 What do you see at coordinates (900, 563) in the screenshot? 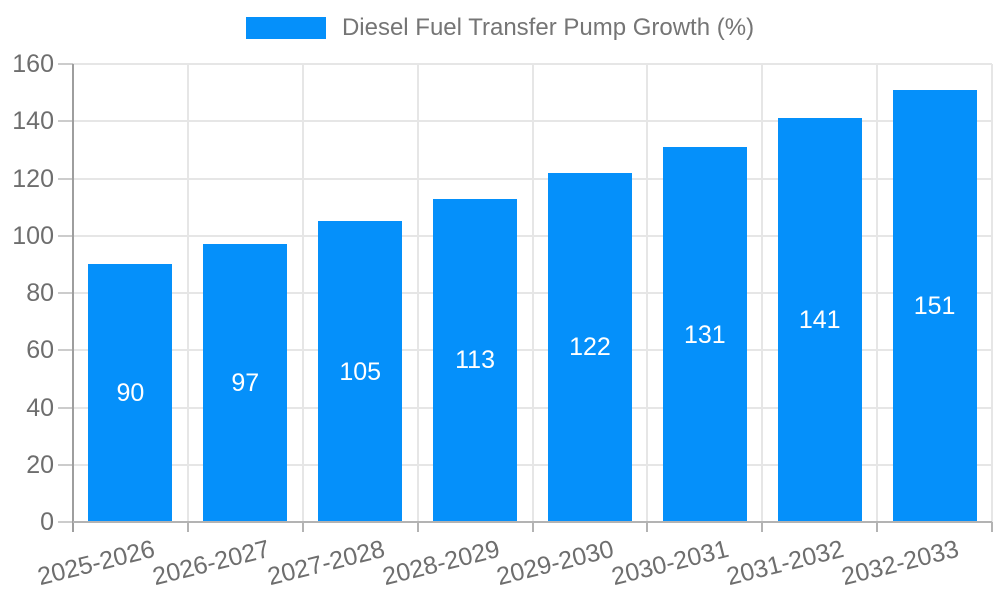
I see `x-axis-tick-label: 2032-2033` at bounding box center [900, 563].